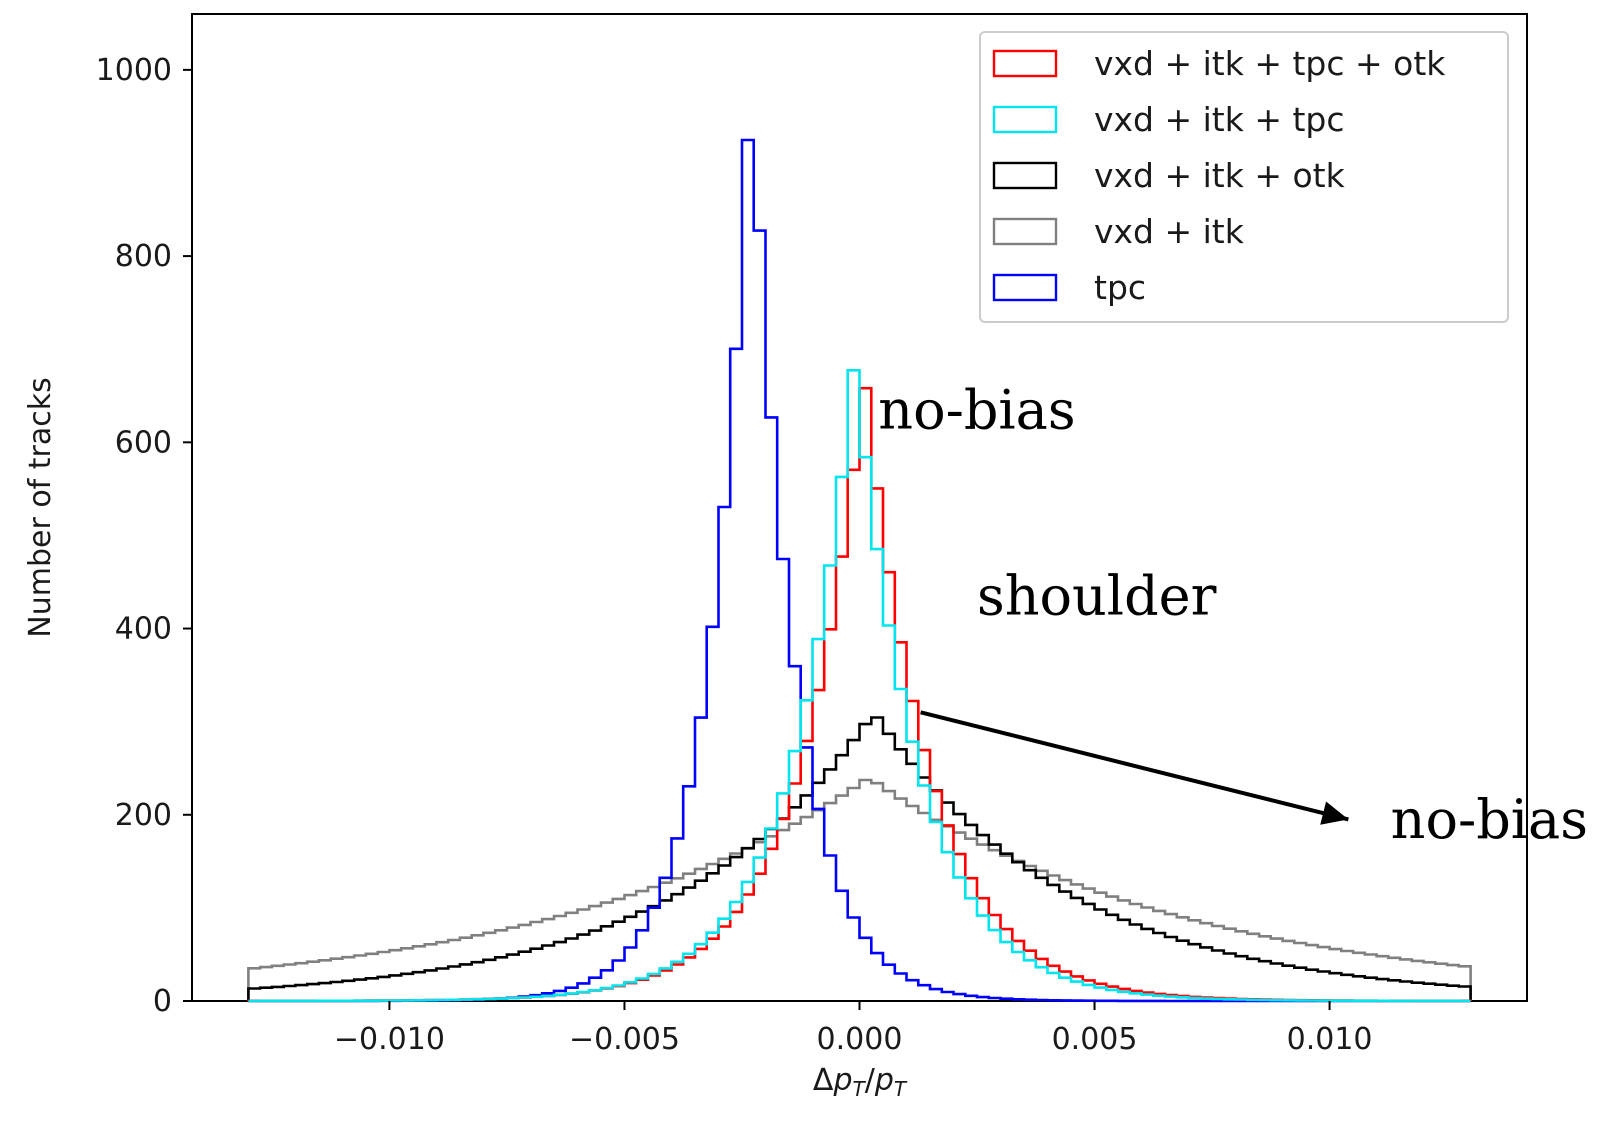 This screenshot has width=1612, height=1126. What do you see at coordinates (144, 536) in the screenshot?
I see `y-axis: 0 200 400 600 800 1000` at bounding box center [144, 536].